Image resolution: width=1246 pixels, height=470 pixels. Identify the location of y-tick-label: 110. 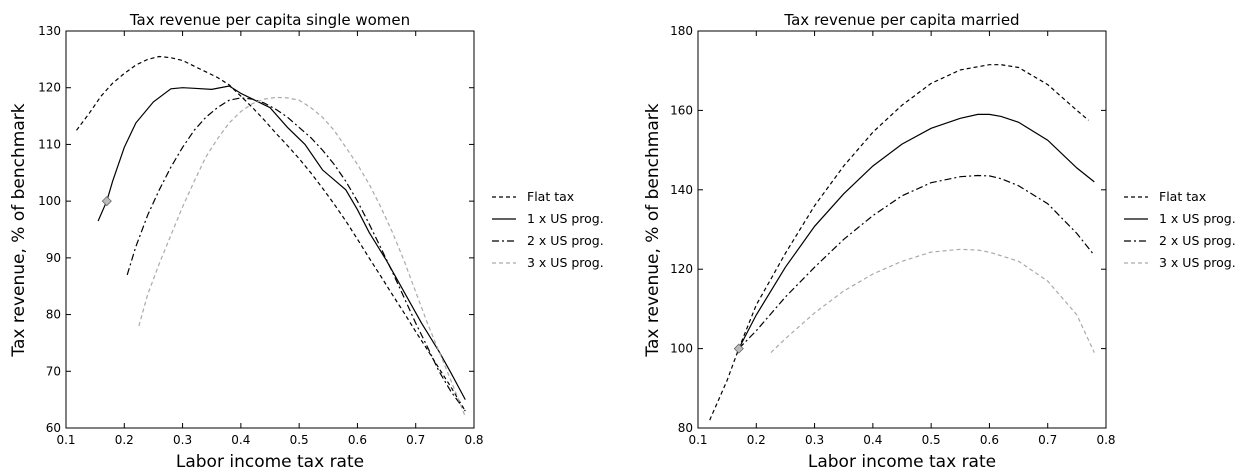
(49, 144).